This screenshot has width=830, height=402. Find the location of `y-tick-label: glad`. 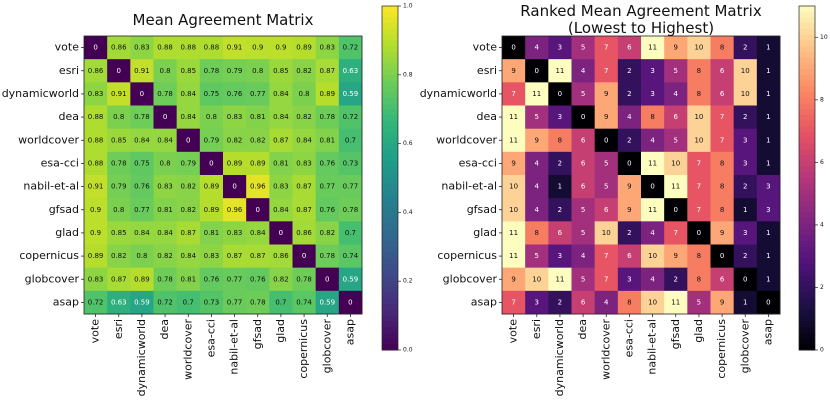

y-tick-label: glad is located at coordinates (67, 232).